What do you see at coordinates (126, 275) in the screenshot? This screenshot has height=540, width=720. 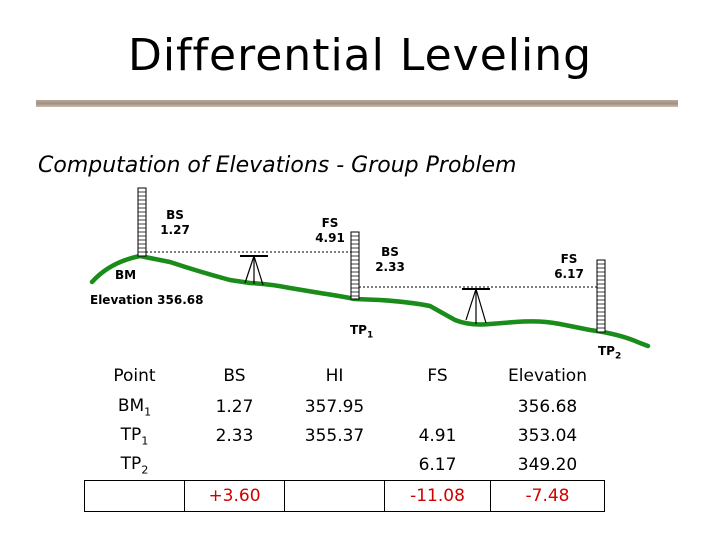 I see `bm-label: BM` at bounding box center [126, 275].